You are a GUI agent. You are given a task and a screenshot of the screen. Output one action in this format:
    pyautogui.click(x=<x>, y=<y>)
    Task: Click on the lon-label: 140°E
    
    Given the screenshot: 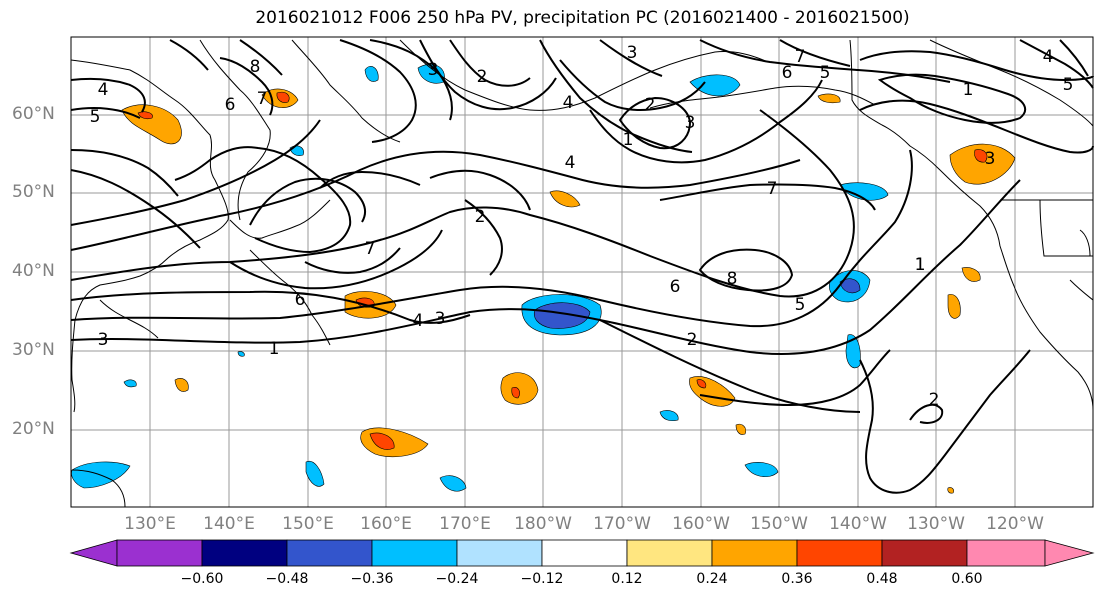 What is the action you would take?
    pyautogui.click(x=229, y=524)
    